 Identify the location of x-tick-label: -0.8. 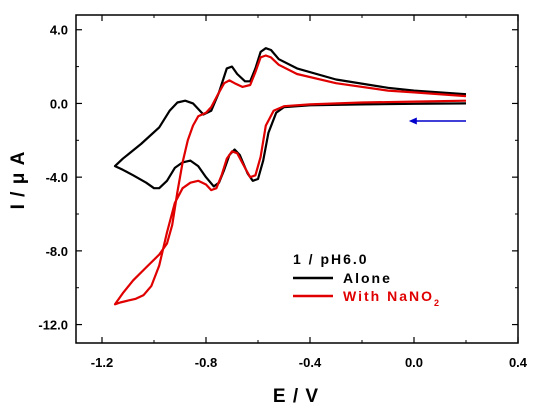
(206, 362).